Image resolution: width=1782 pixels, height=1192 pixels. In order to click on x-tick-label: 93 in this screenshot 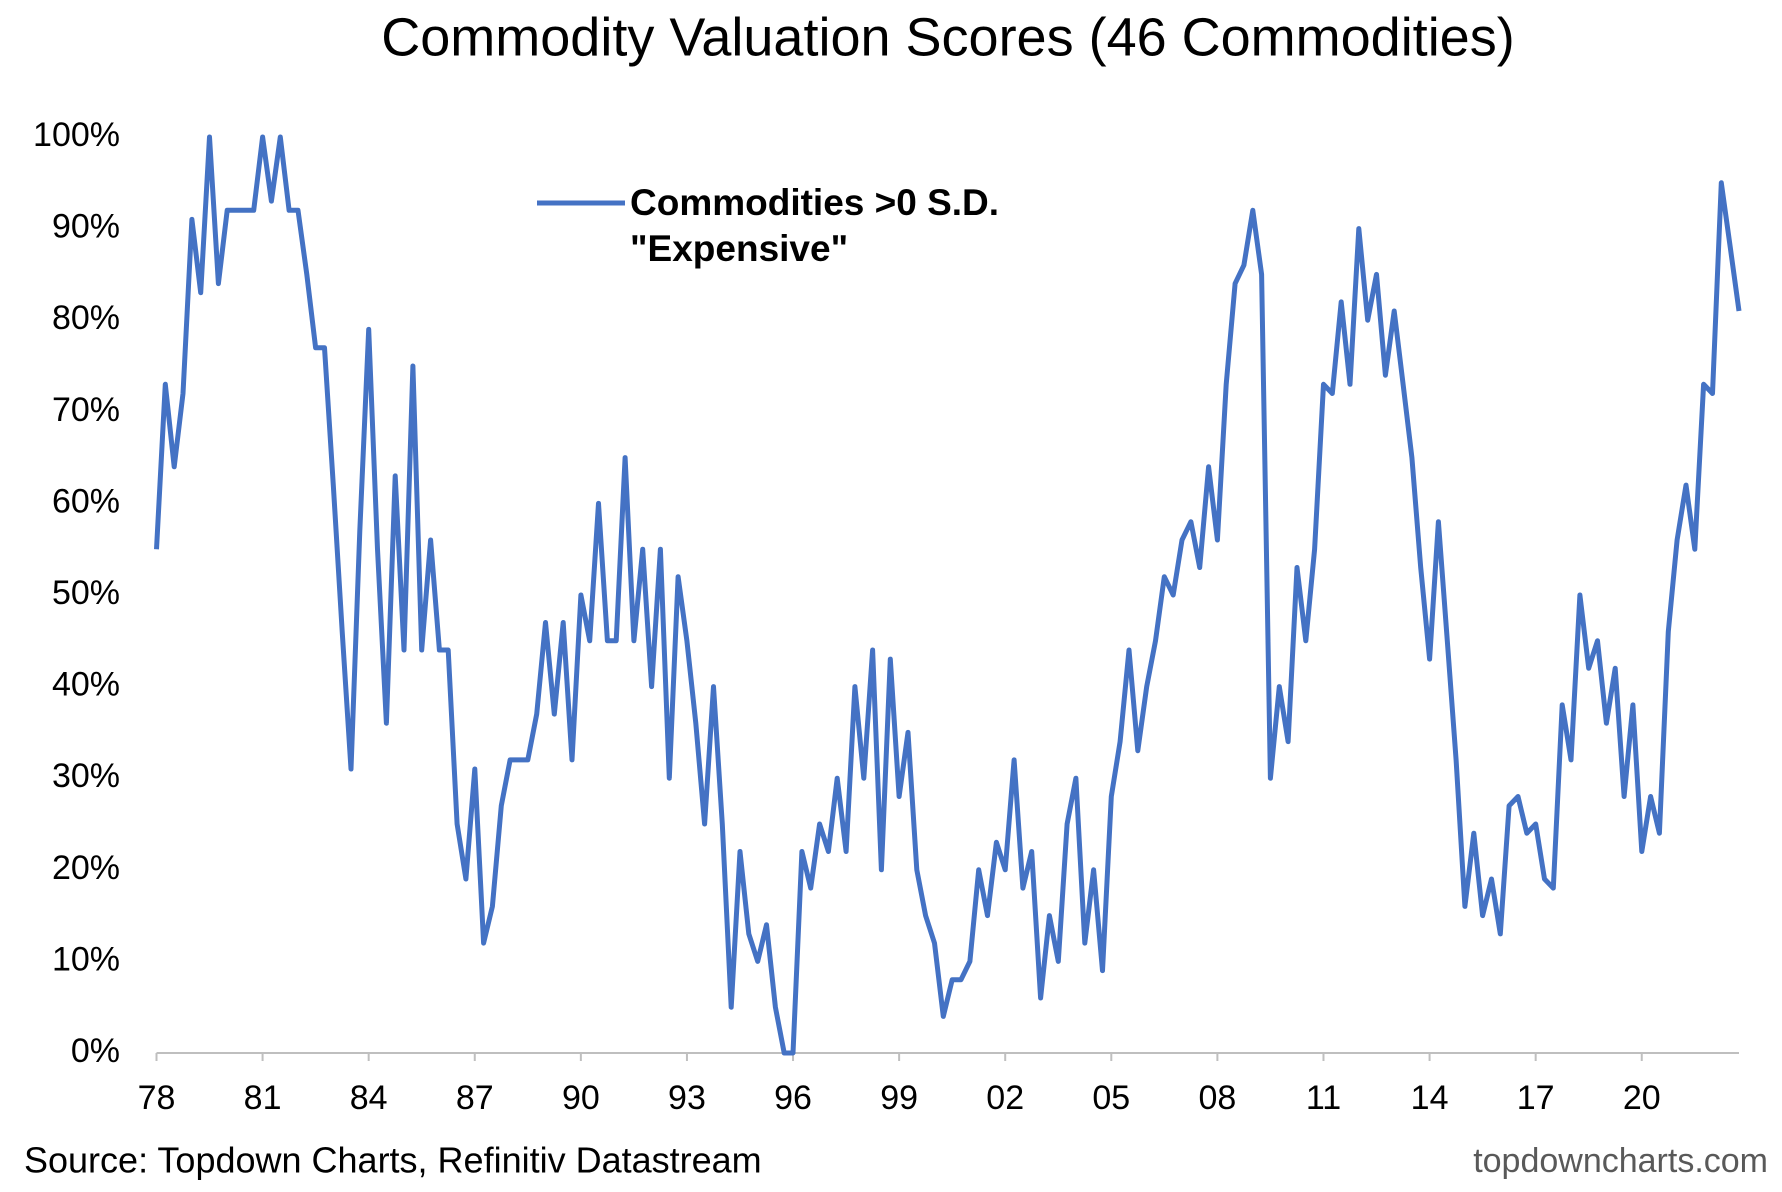, I will do `click(687, 1098)`.